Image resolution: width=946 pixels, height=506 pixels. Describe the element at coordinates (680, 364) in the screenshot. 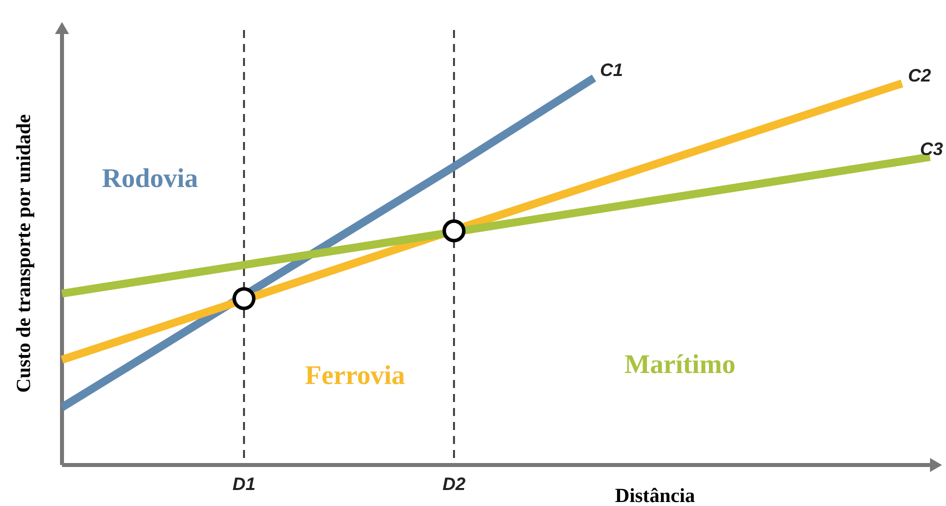

I see `annotation: Marítimo` at that location.